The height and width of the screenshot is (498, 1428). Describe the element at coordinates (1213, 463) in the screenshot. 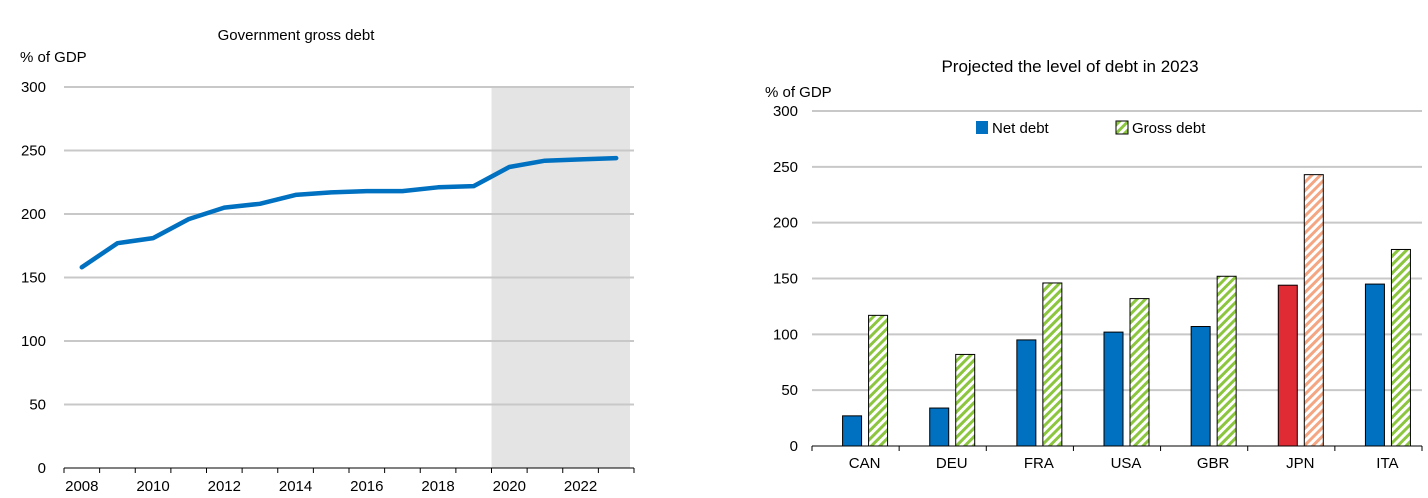

I see `x-category-label: GBR` at that location.